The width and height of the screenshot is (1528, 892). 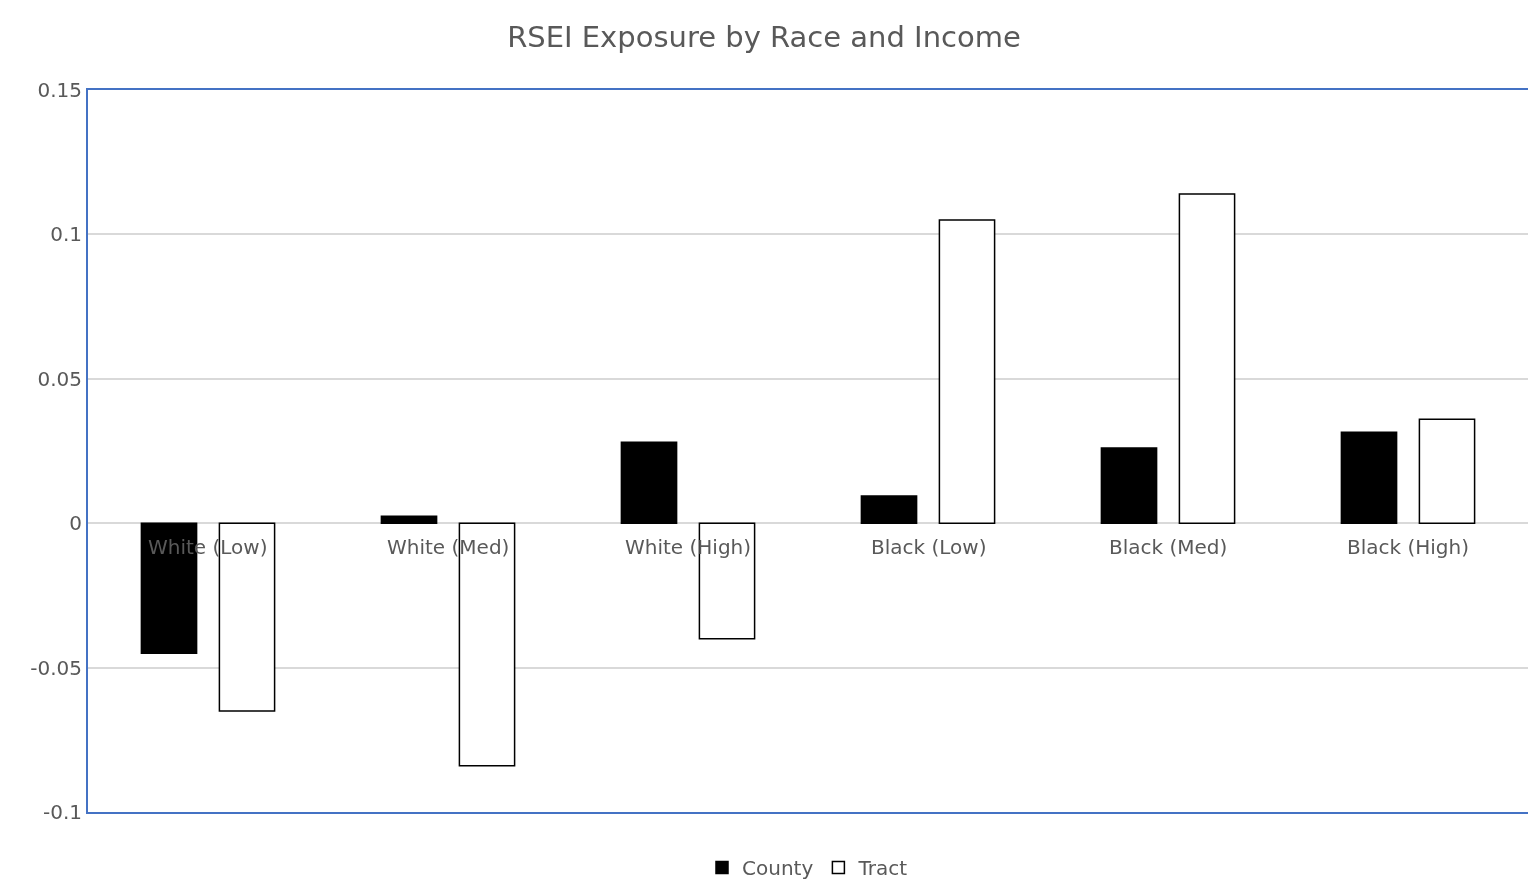 I want to click on x-tick-label: Black (Med), so click(x=1168, y=547).